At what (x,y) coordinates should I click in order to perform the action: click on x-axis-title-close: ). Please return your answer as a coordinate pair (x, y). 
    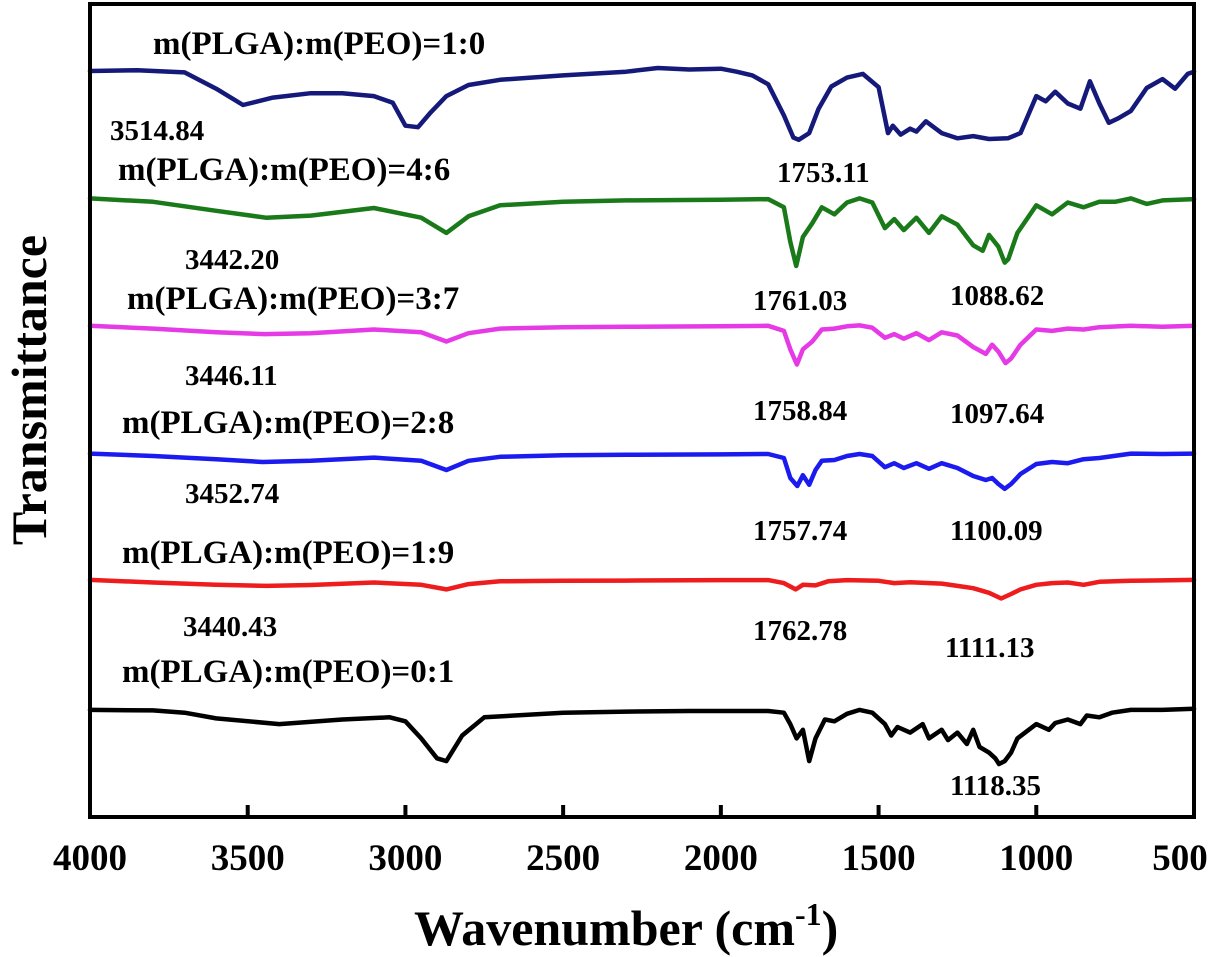
    Looking at the image, I should click on (830, 928).